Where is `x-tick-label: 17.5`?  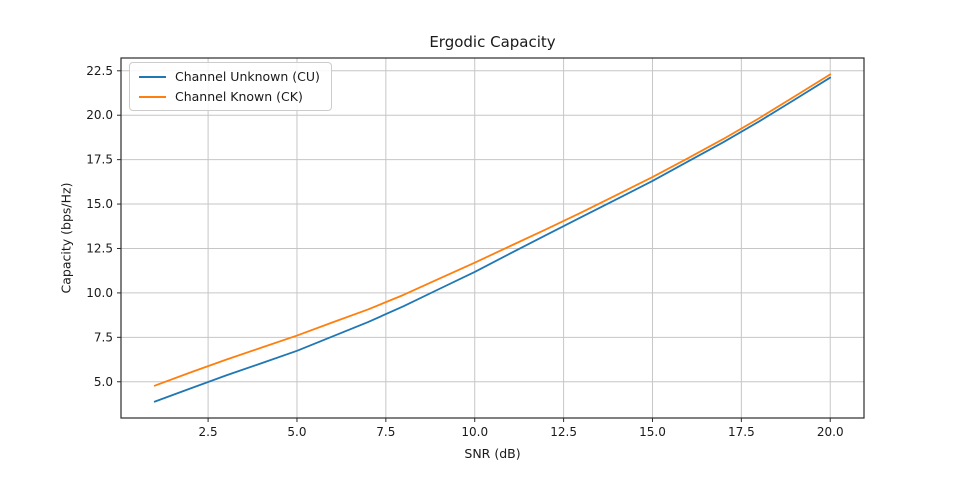
x-tick-label: 17.5 is located at coordinates (741, 432).